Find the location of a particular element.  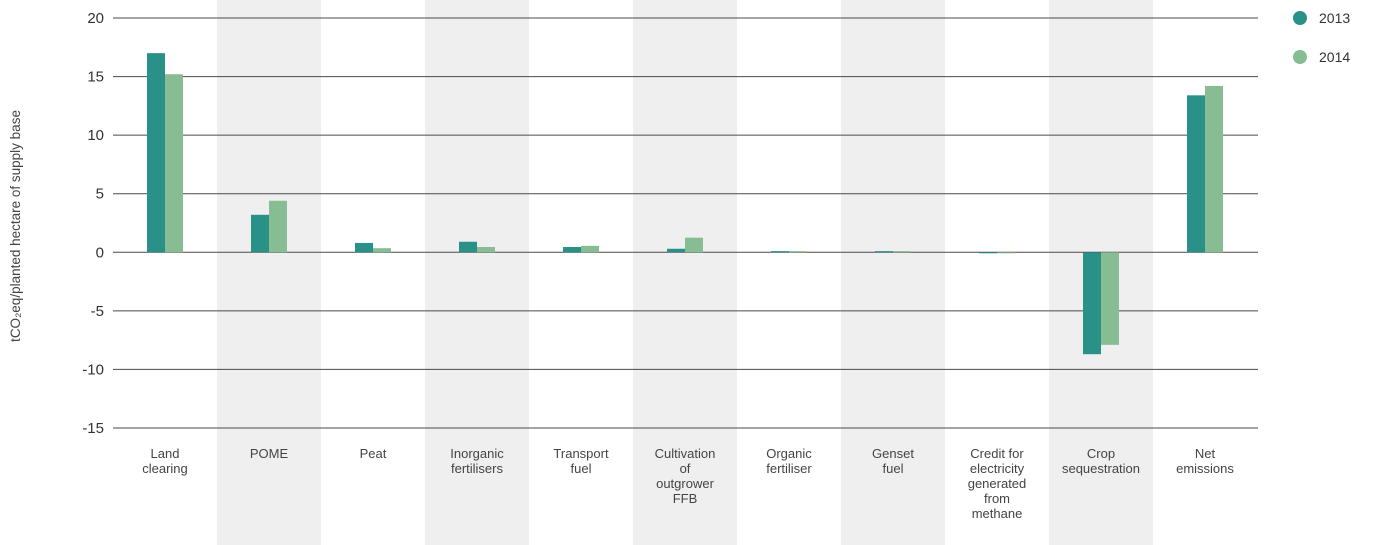

category-label: Crop sequestration is located at coordinates (1101, 461).